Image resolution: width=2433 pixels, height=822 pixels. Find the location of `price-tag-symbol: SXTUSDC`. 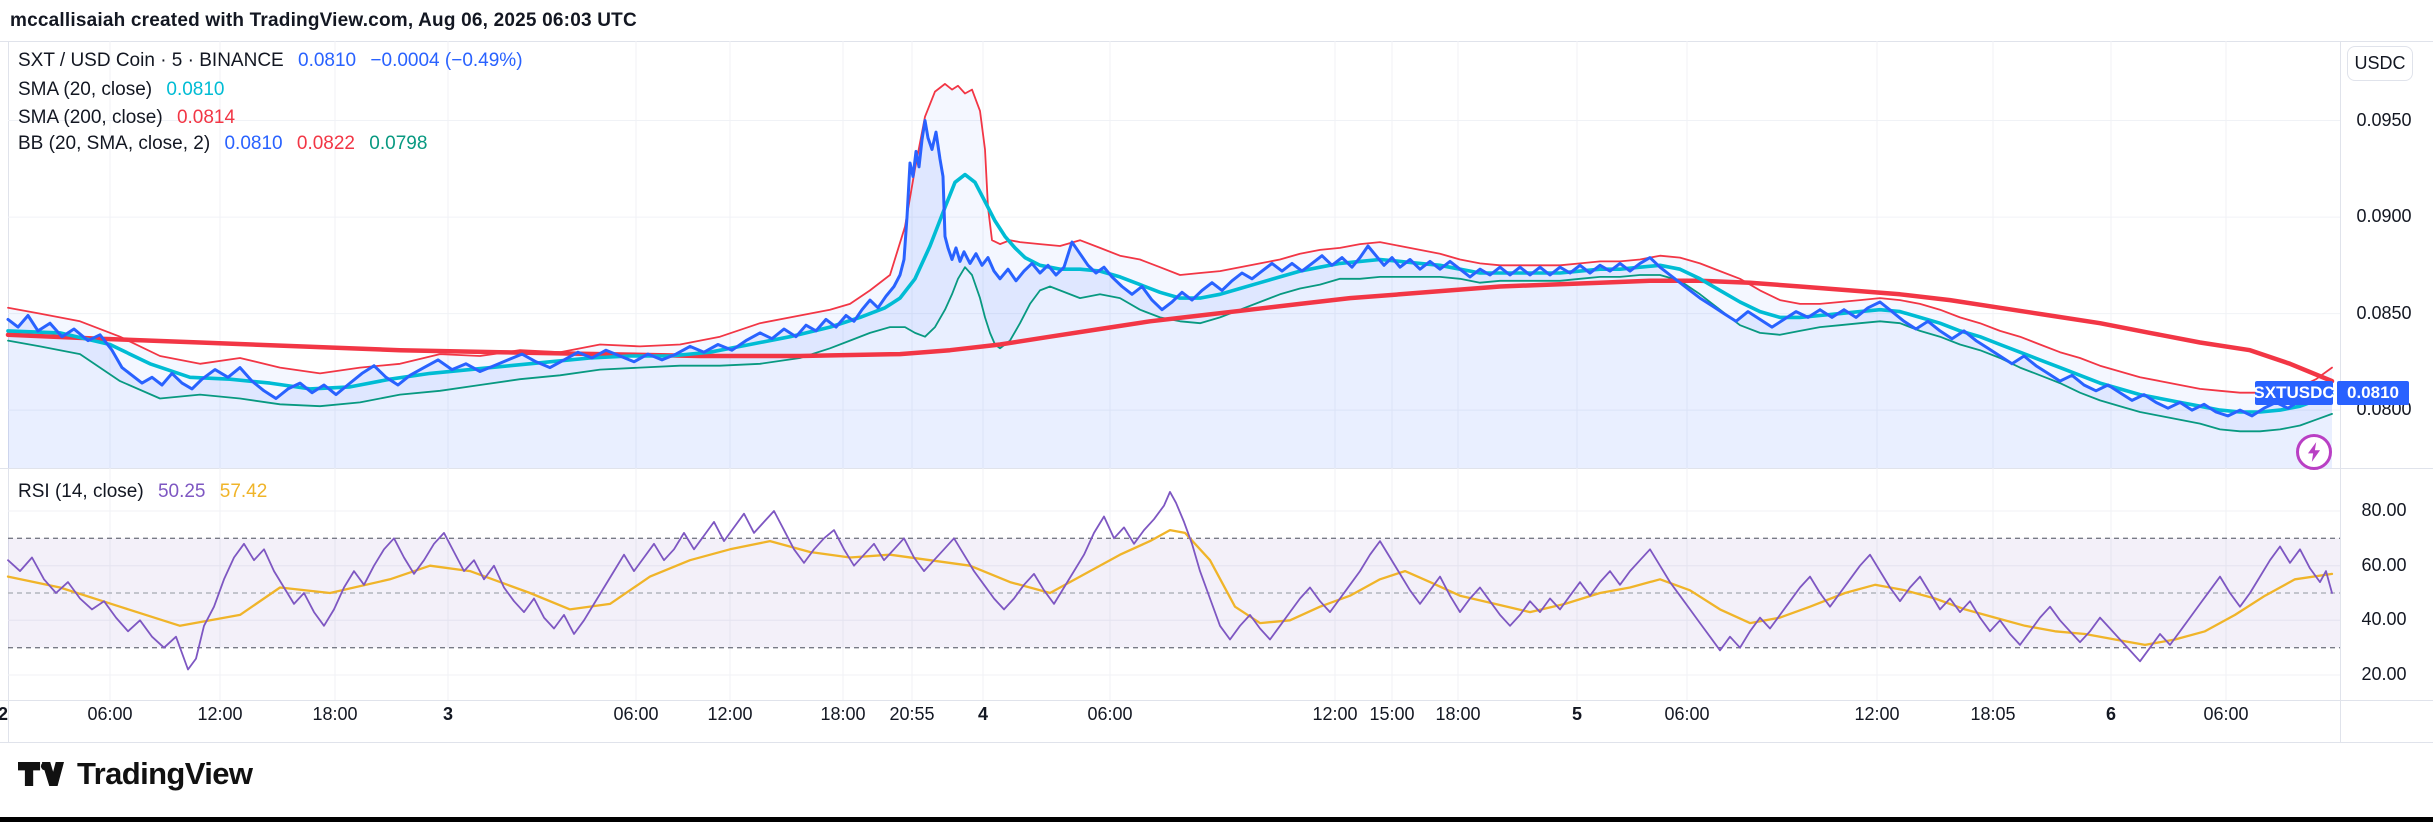

price-tag-symbol: SXTUSDC is located at coordinates (2294, 393).